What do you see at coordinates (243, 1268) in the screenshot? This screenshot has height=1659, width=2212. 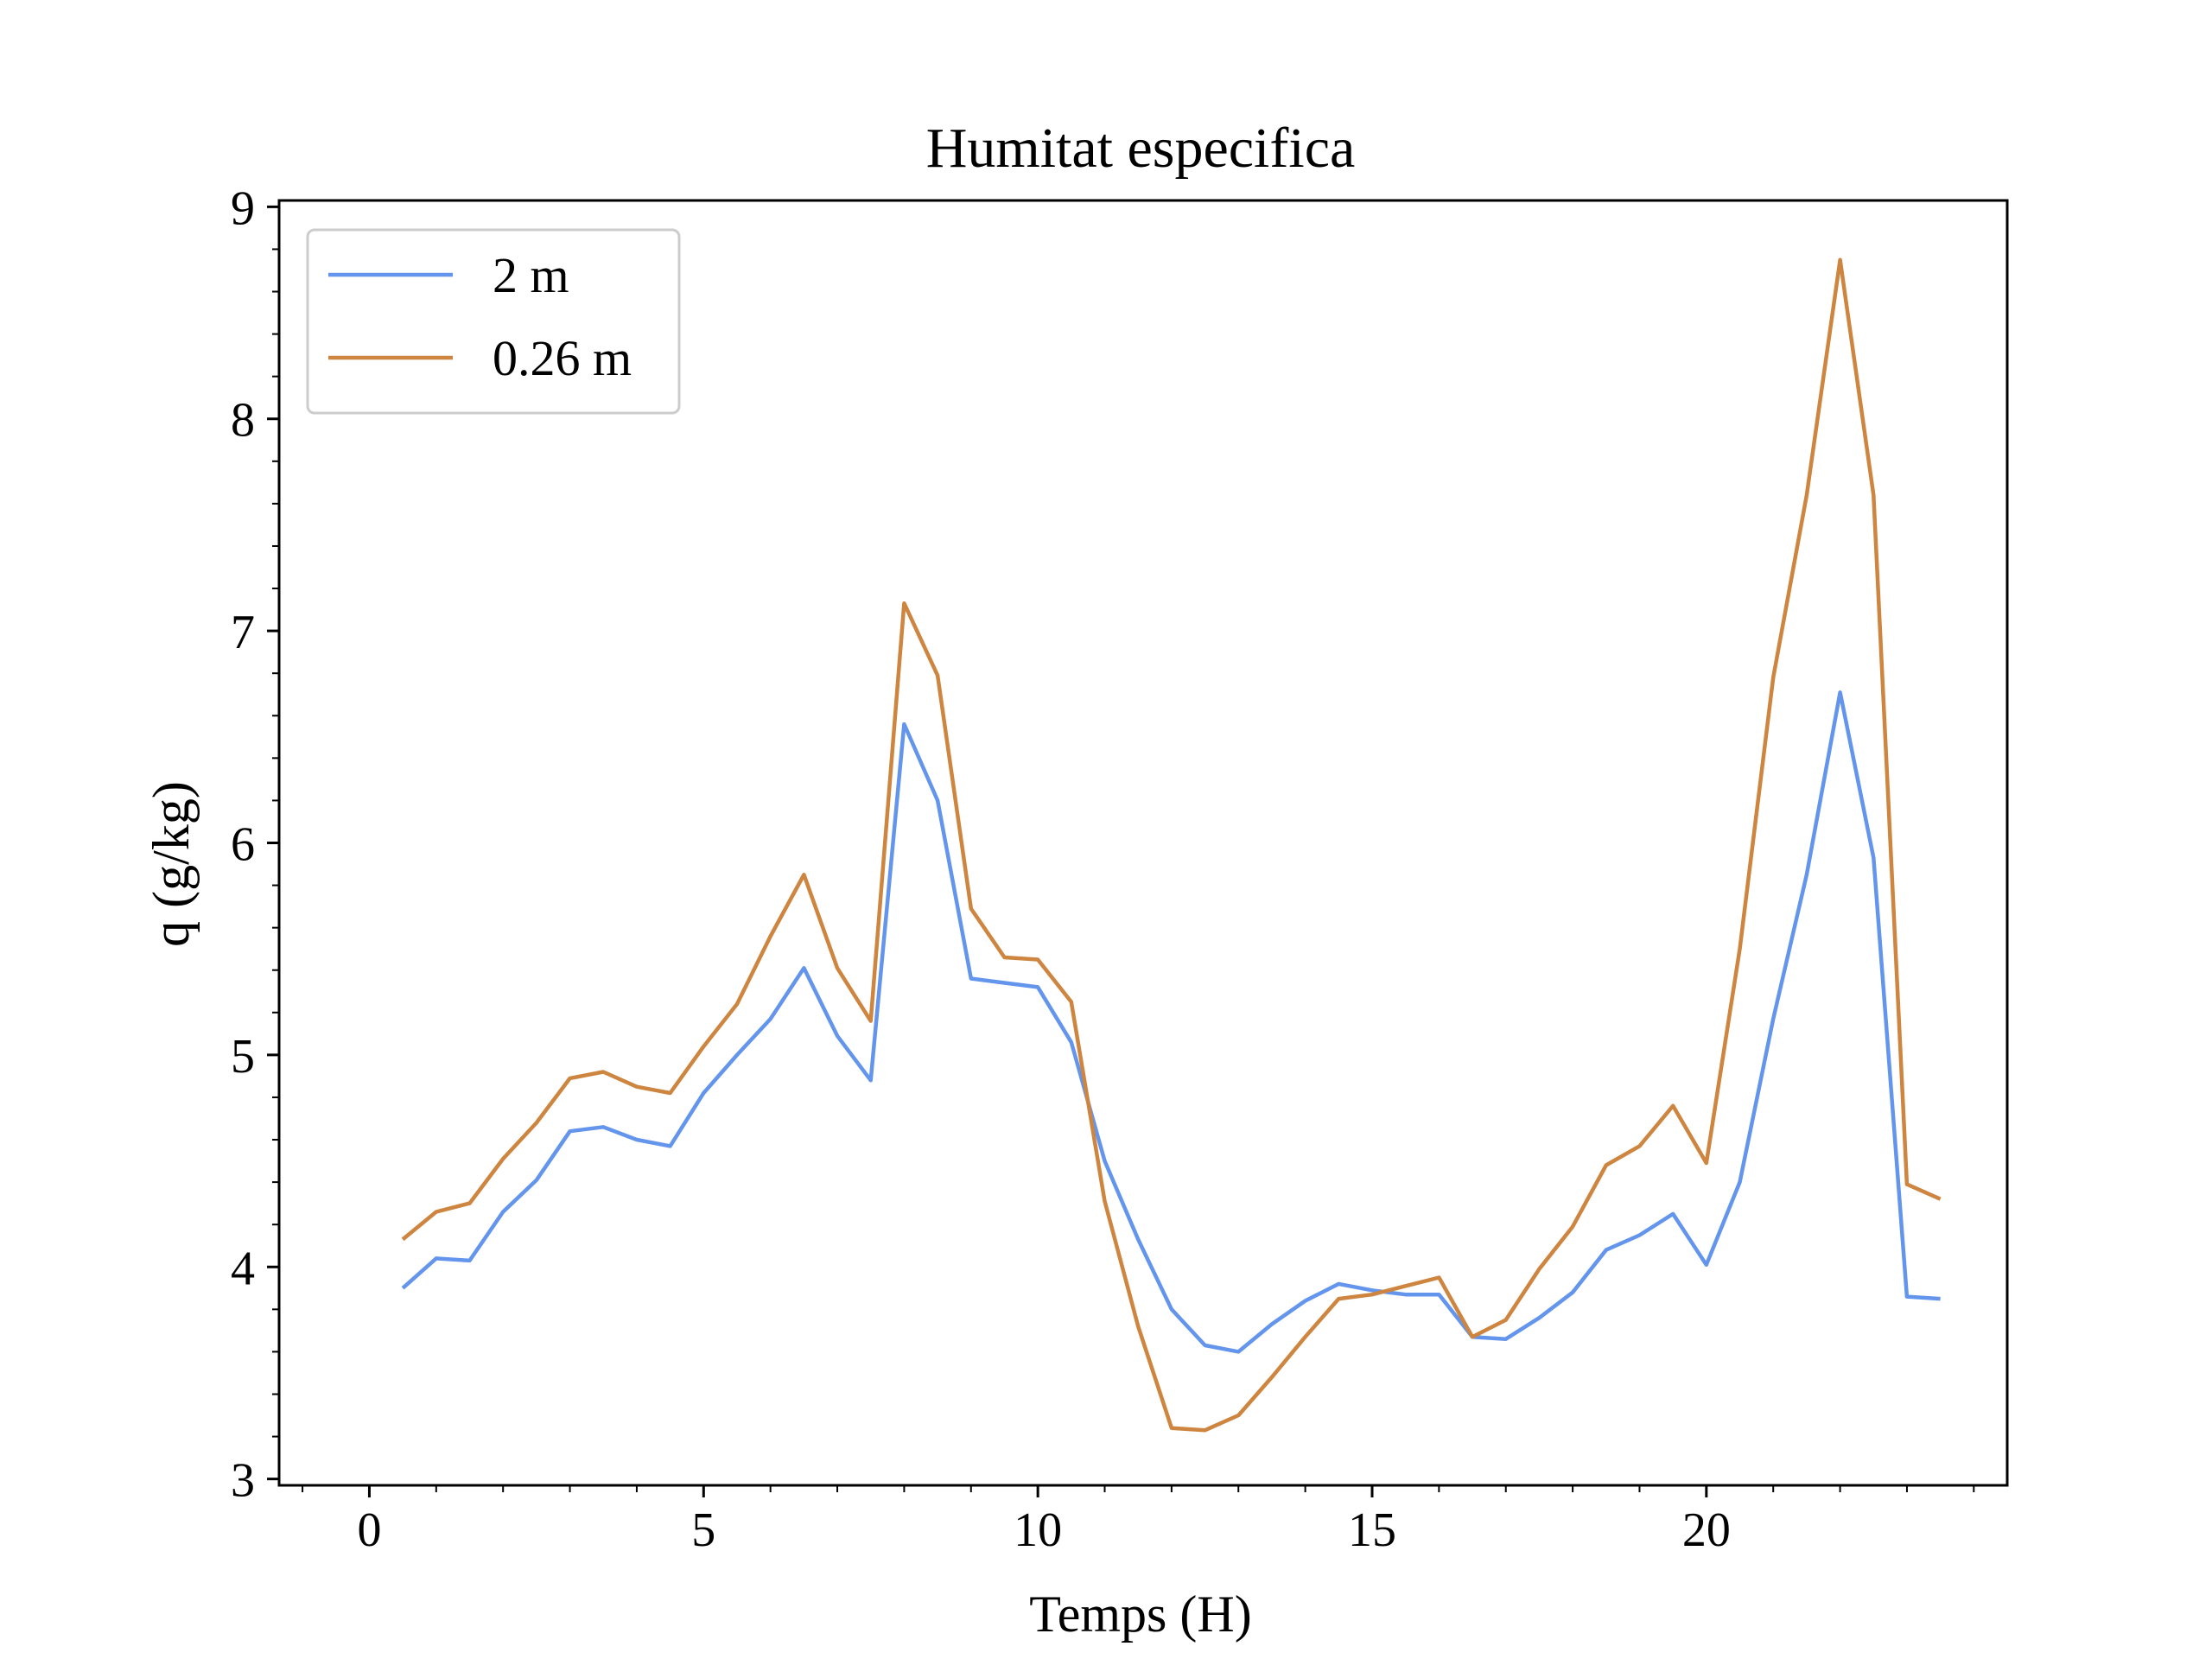 I see `y-tick-label: 4` at bounding box center [243, 1268].